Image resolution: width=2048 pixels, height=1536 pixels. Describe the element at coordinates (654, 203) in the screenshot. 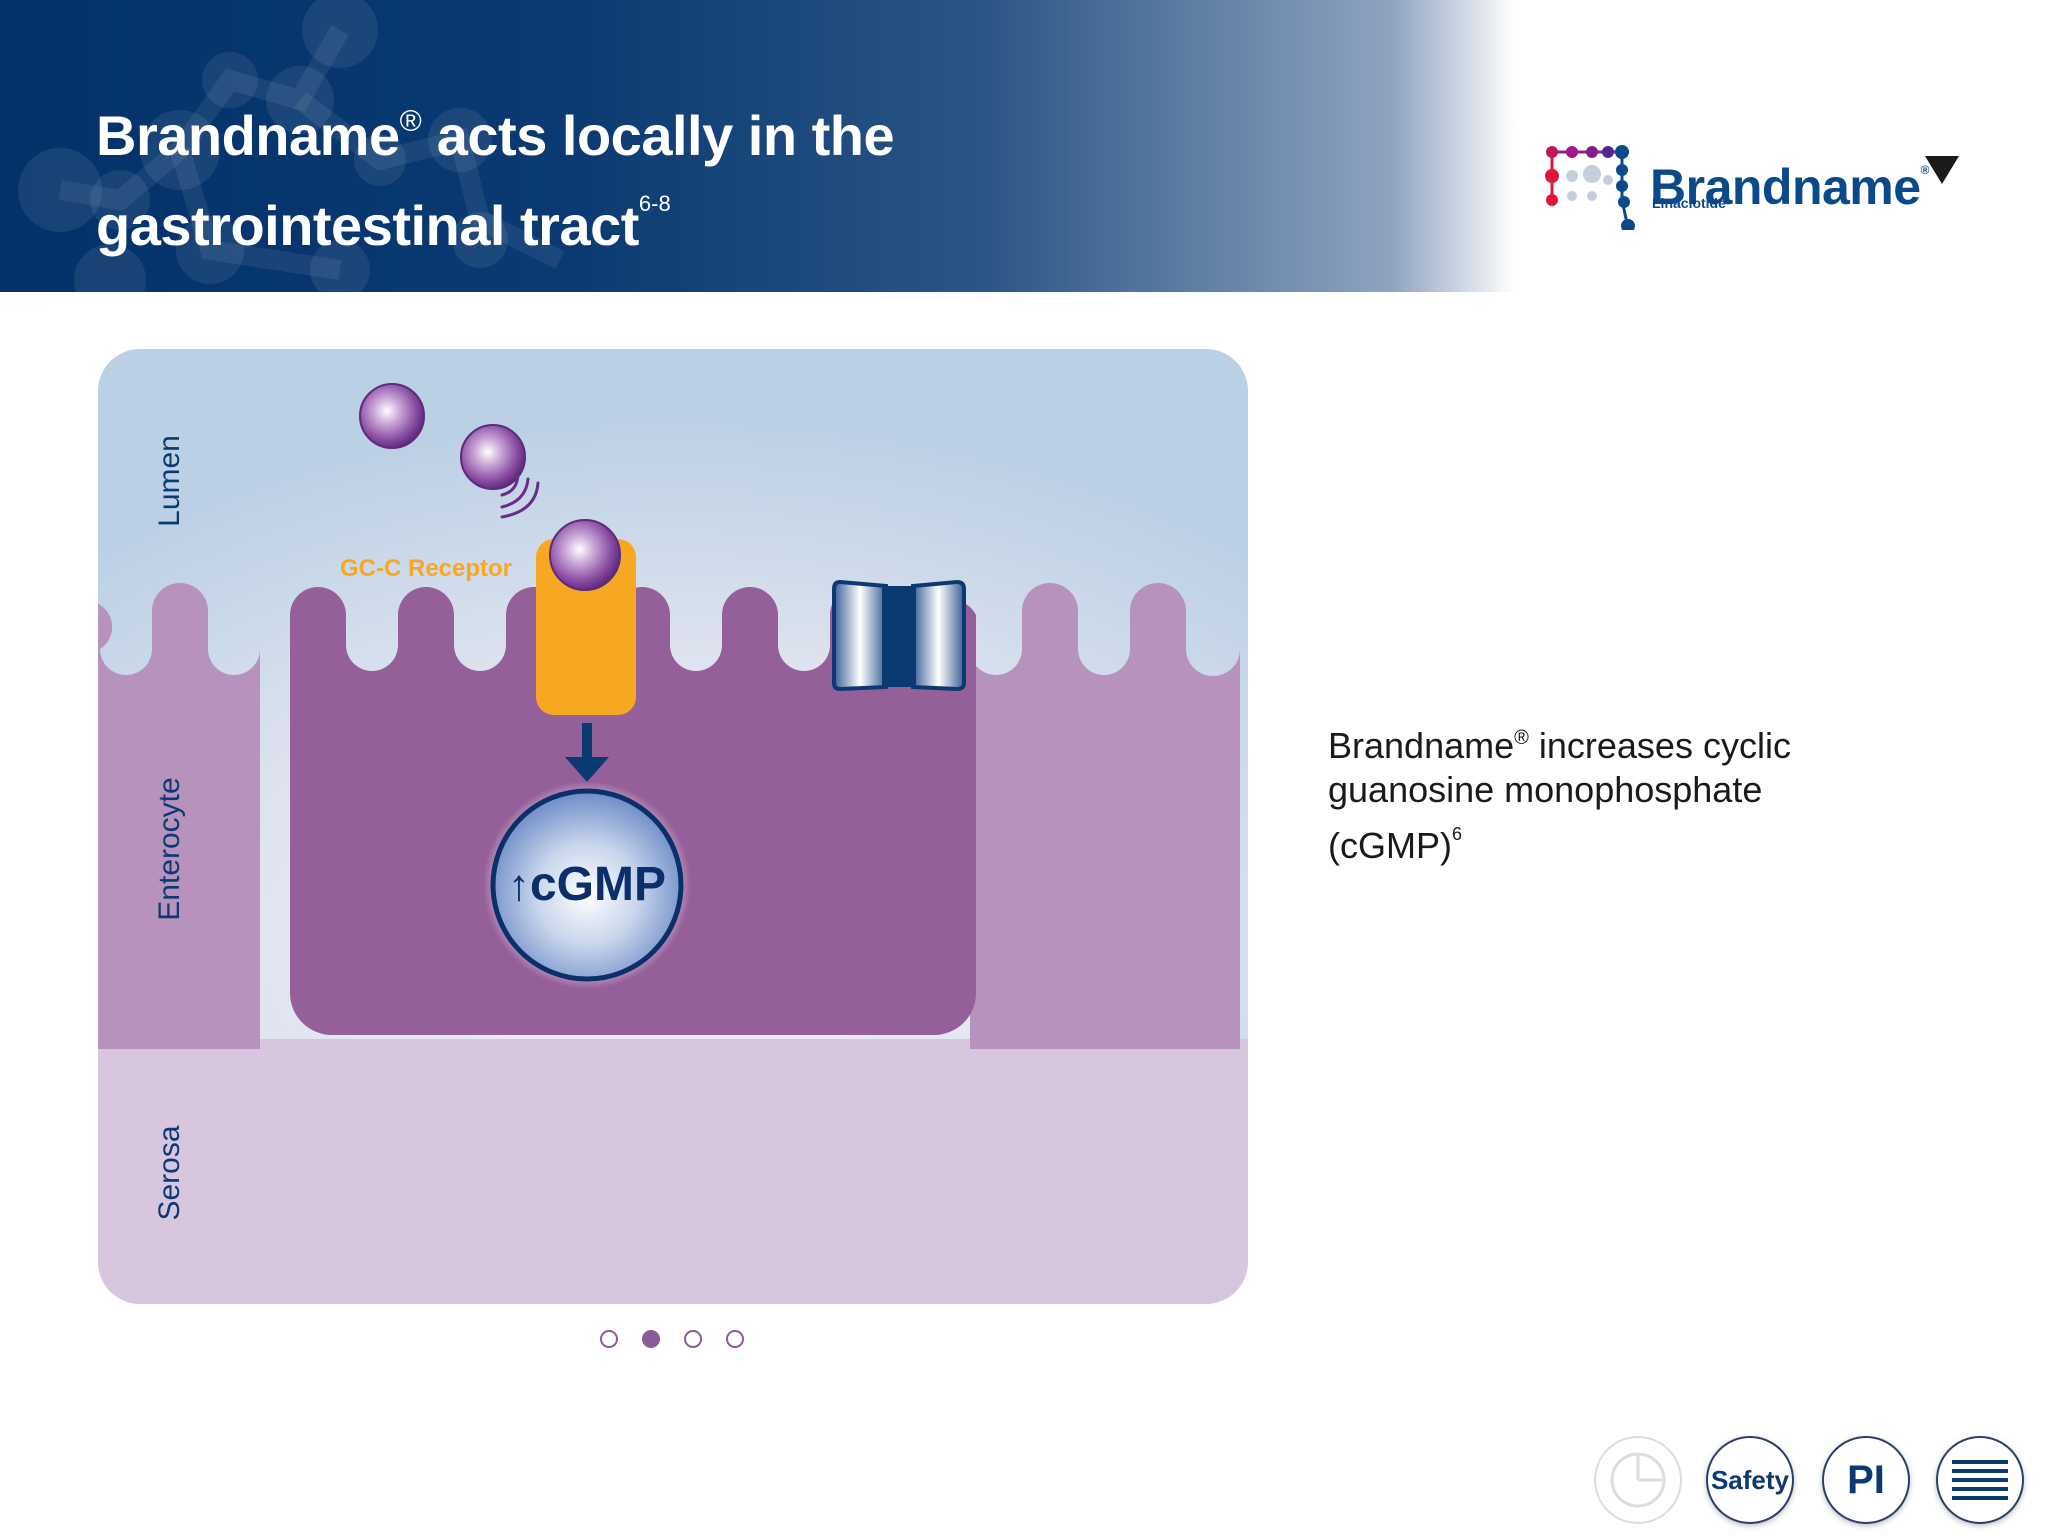

I see `title-reference: 6-8` at that location.